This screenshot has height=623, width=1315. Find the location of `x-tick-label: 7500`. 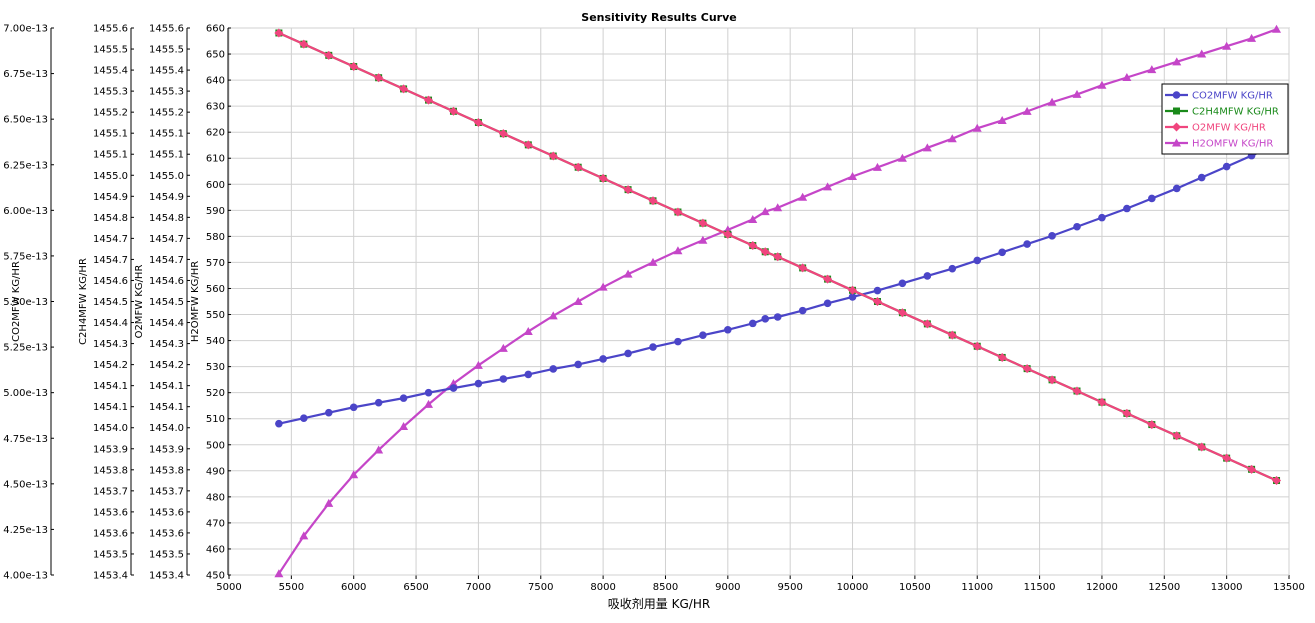

x-tick-label: 7500 is located at coordinates (540, 587).